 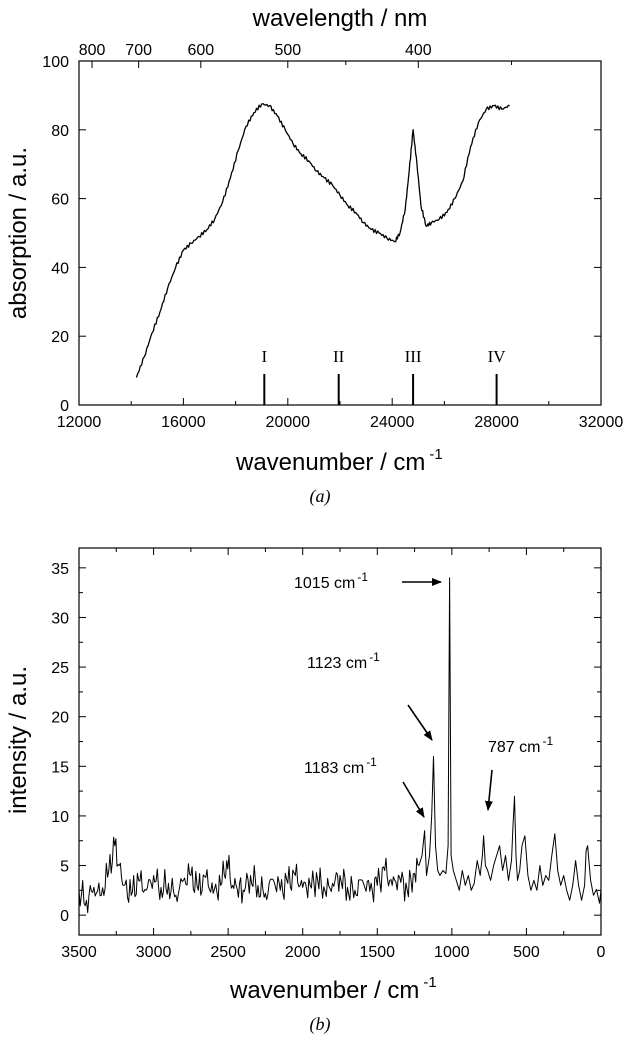 What do you see at coordinates (418, 50) in the screenshot?
I see `panel-a-top-tick-label: 400` at bounding box center [418, 50].